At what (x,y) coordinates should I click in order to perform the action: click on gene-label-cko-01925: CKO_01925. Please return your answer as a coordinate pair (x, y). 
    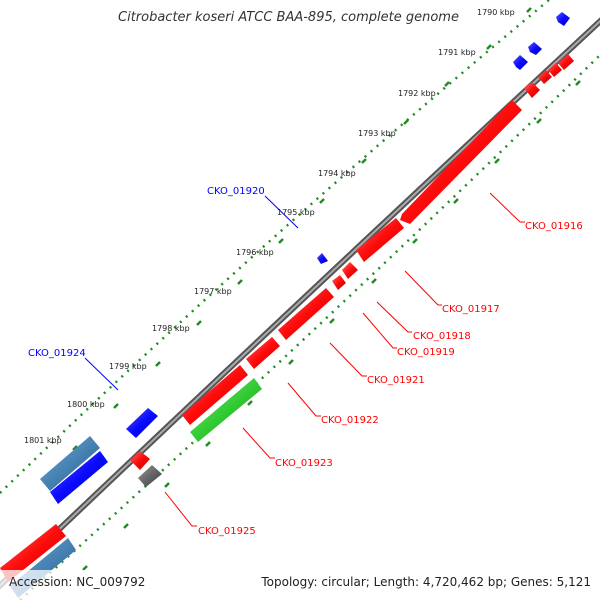
    Looking at the image, I should click on (227, 531).